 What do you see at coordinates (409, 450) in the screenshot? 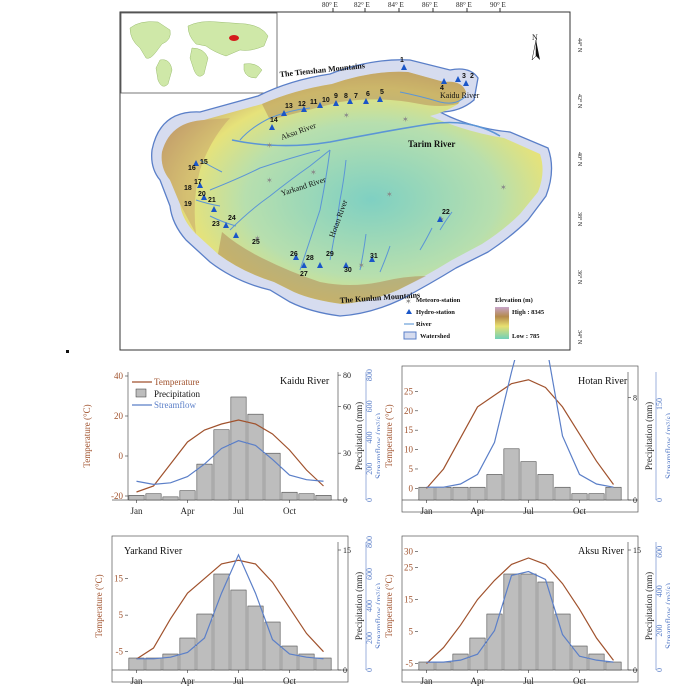
I see `temp-tick-label: 10` at bounding box center [409, 450].